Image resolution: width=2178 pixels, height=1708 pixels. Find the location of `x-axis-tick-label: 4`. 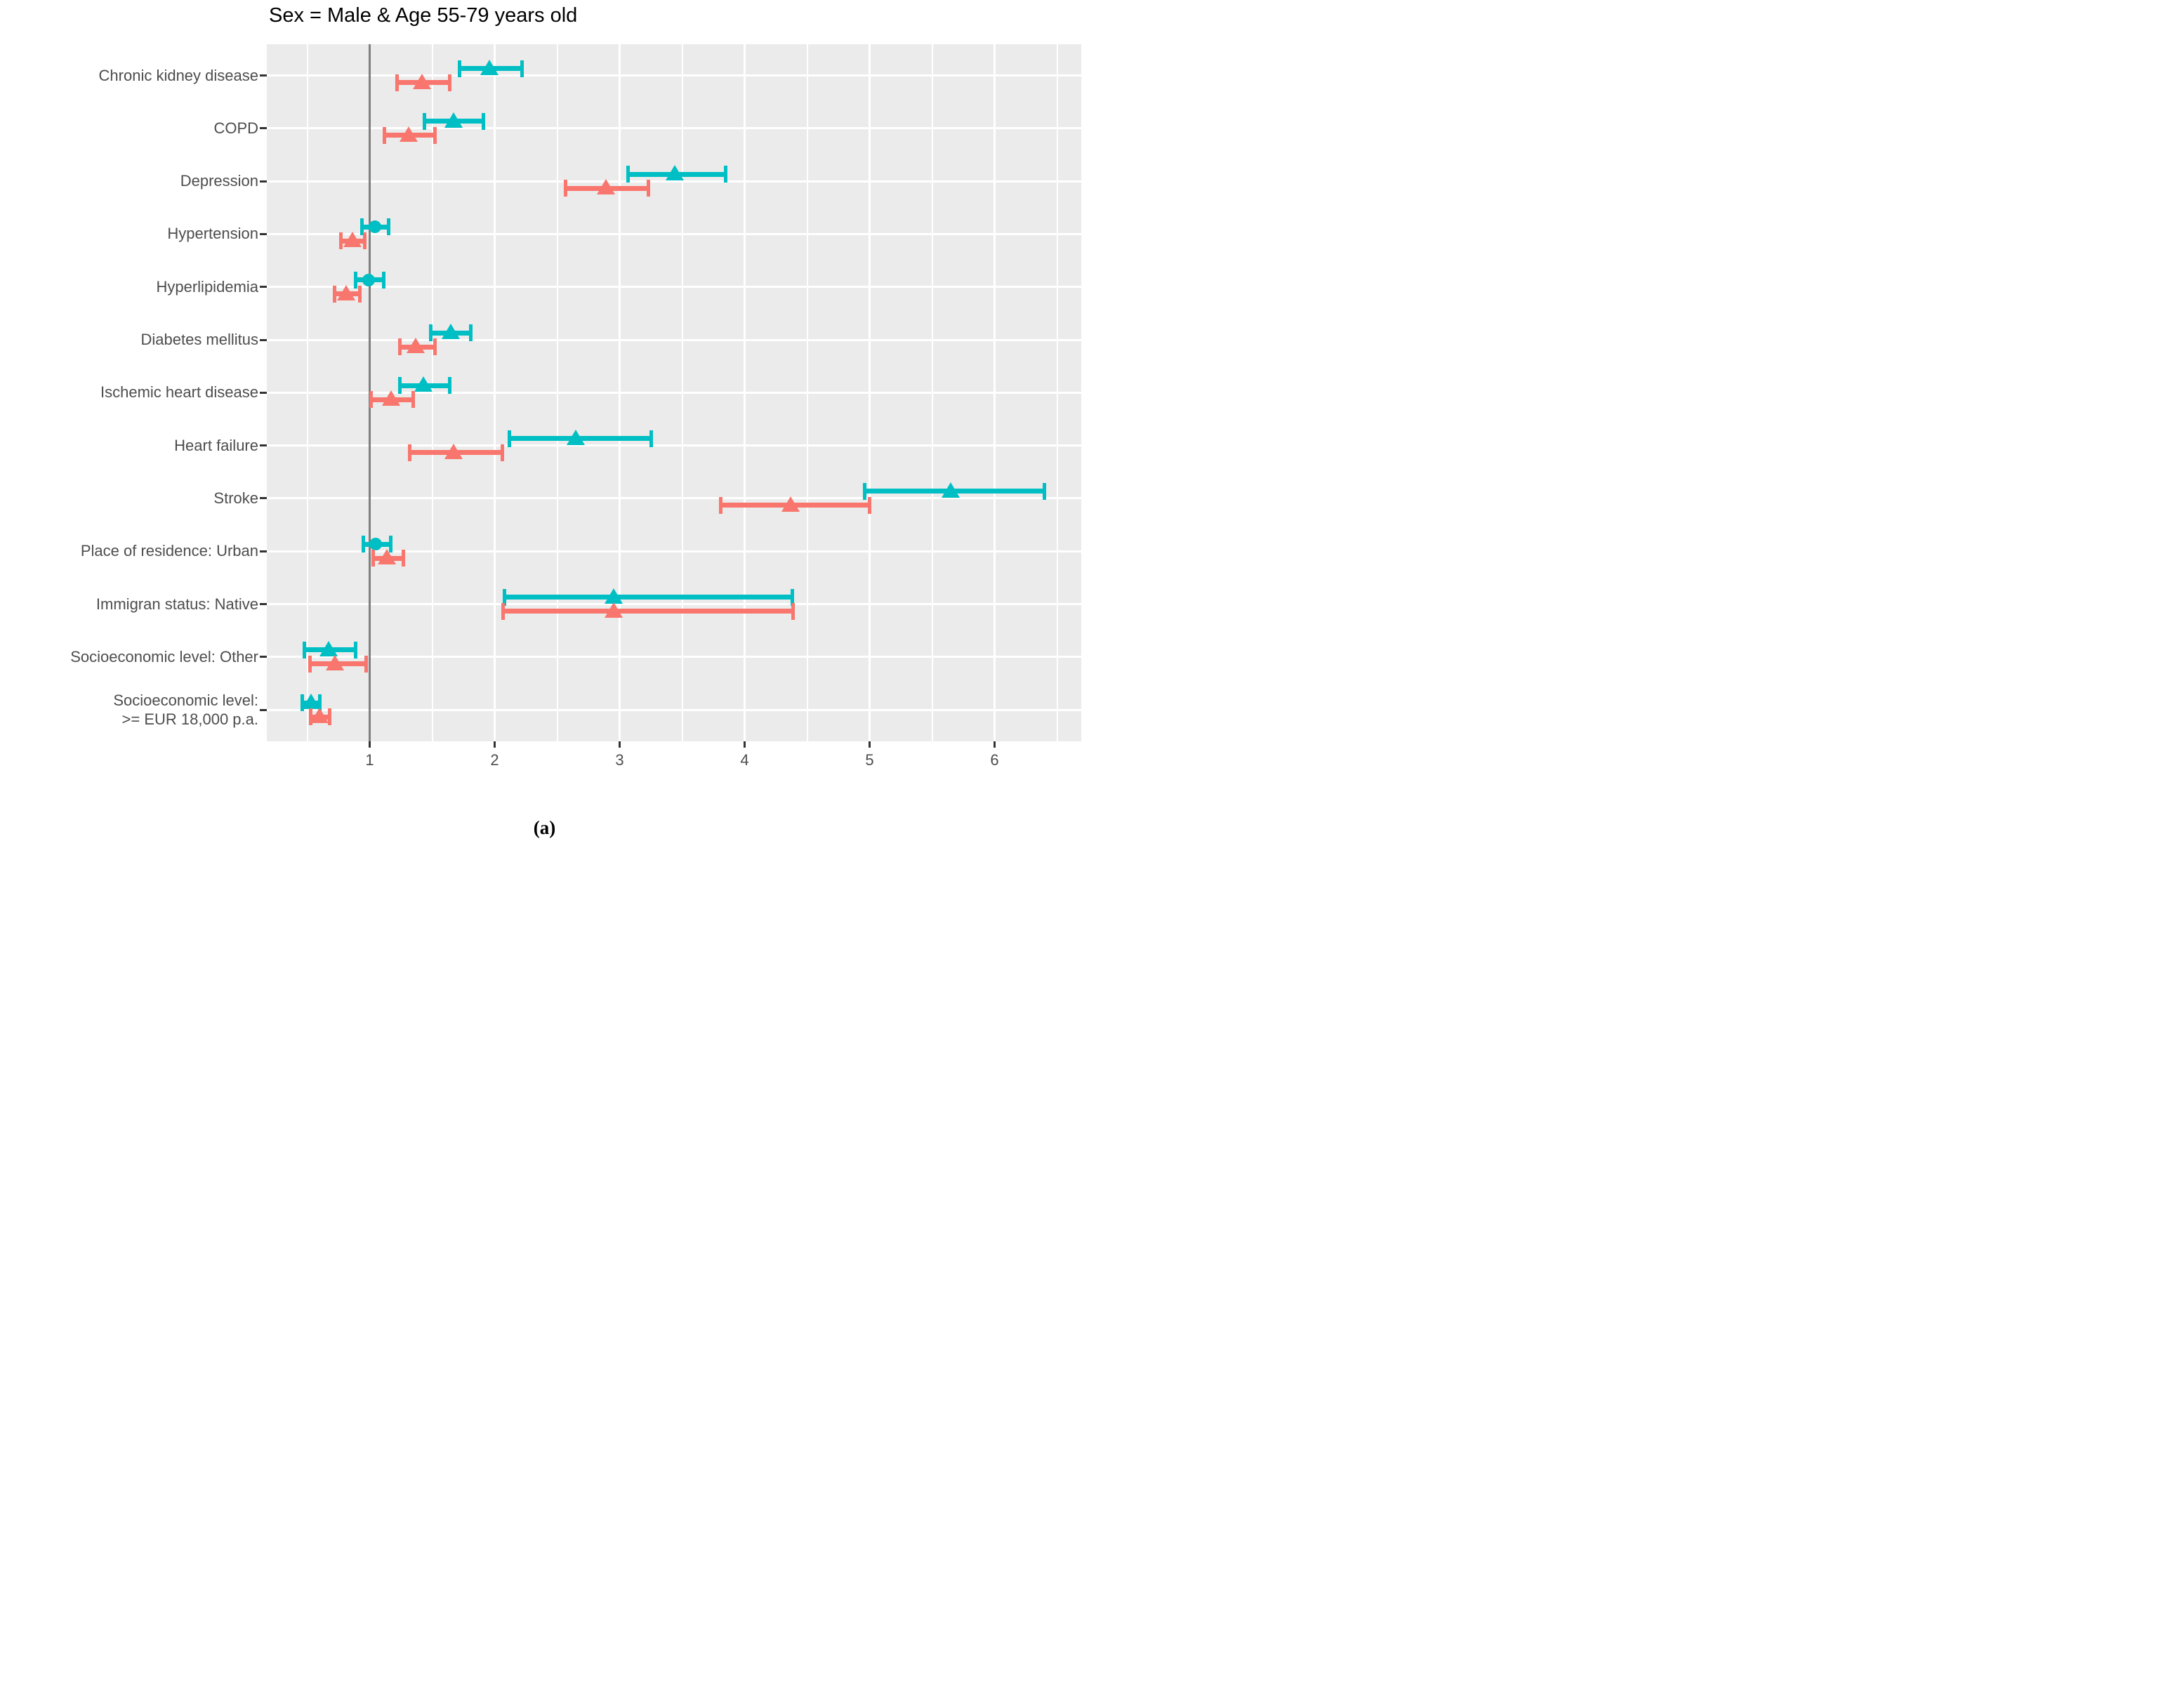

x-axis-tick-label: 4 is located at coordinates (745, 760).